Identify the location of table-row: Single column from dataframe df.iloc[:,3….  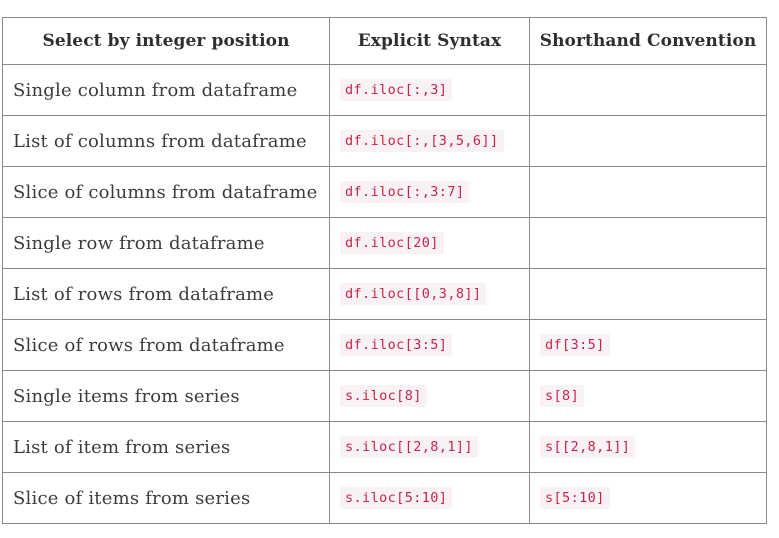
(384, 90).